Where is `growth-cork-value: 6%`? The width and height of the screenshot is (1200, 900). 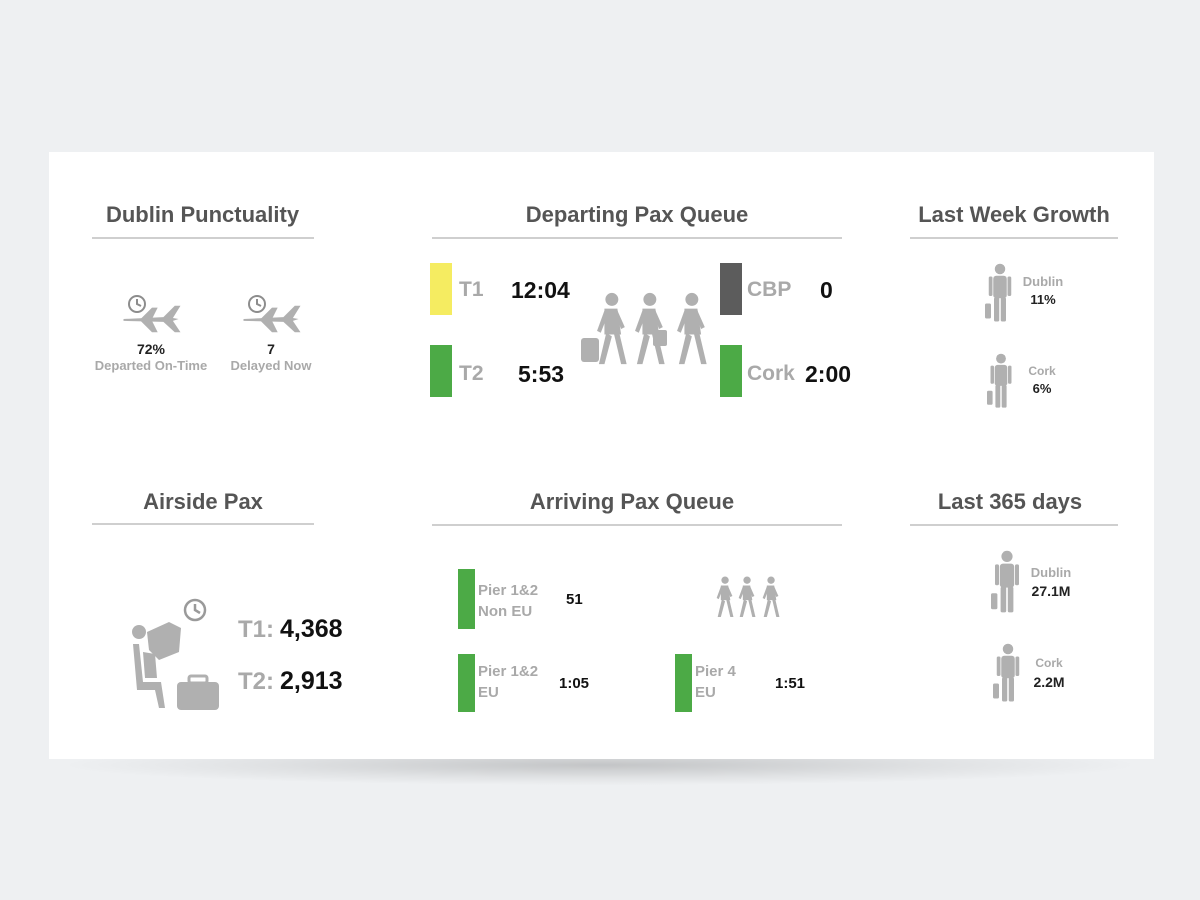 growth-cork-value: 6% is located at coordinates (1042, 388).